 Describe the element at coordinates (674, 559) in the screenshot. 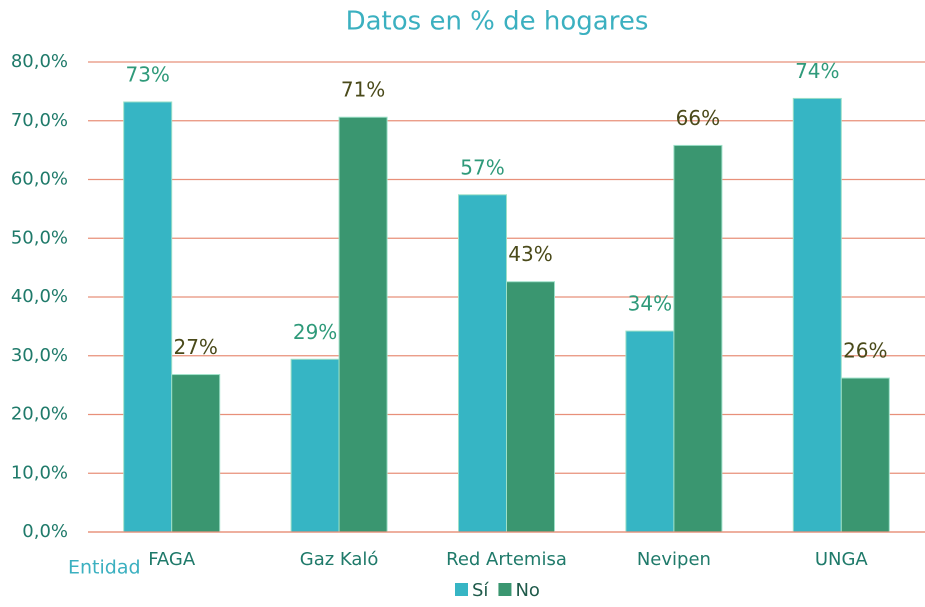

I see `x-tick-label: Nevipen` at that location.